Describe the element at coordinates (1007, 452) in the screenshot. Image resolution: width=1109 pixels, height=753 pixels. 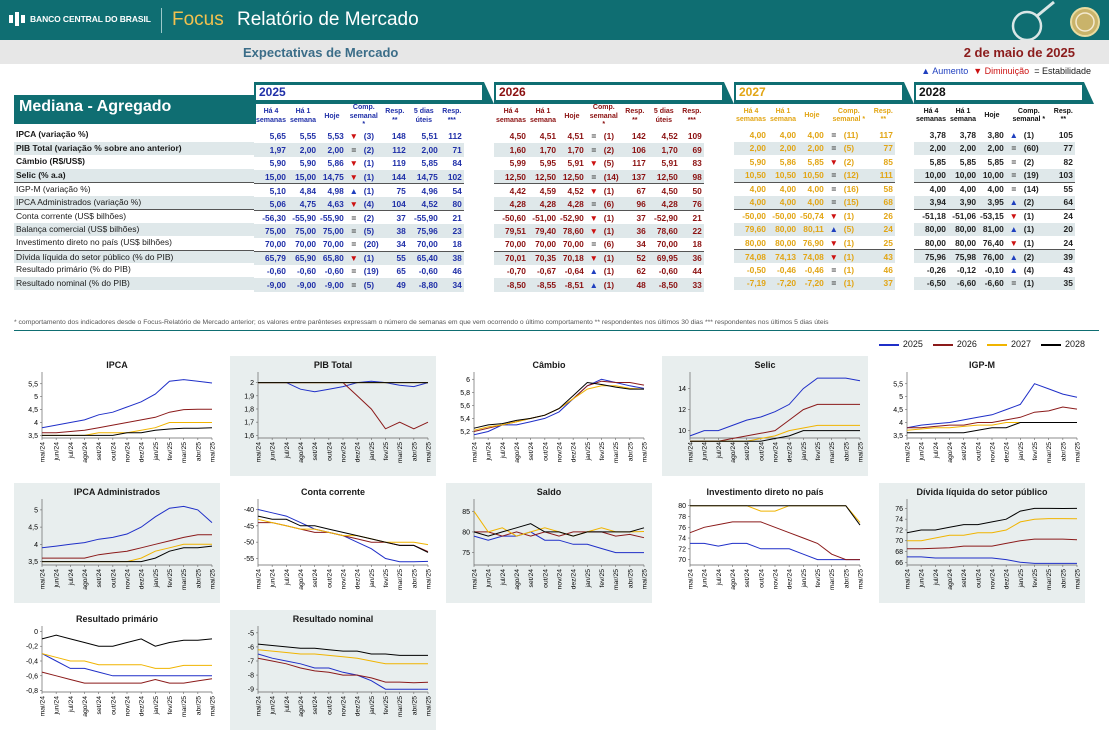
I see `x-tick-label: dez/24` at that location.